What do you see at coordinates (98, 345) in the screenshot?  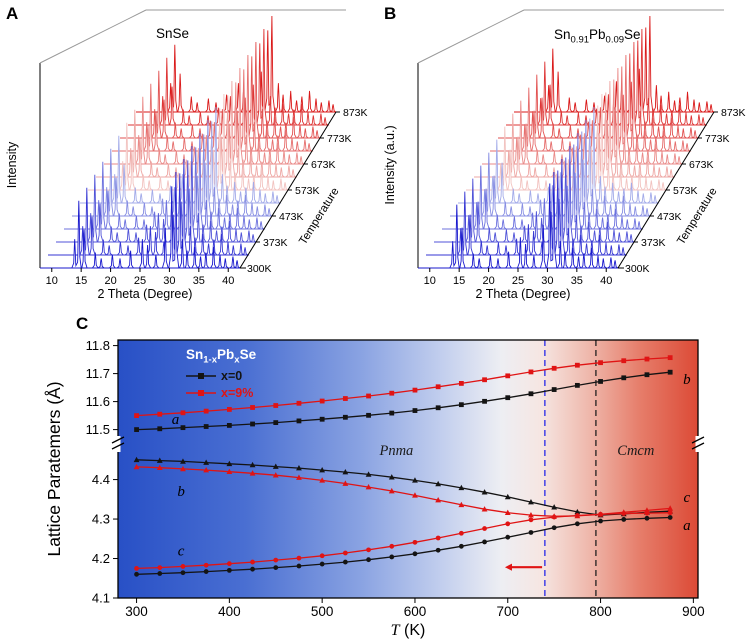 I see `y-tick-label: 11.8` at bounding box center [98, 345].